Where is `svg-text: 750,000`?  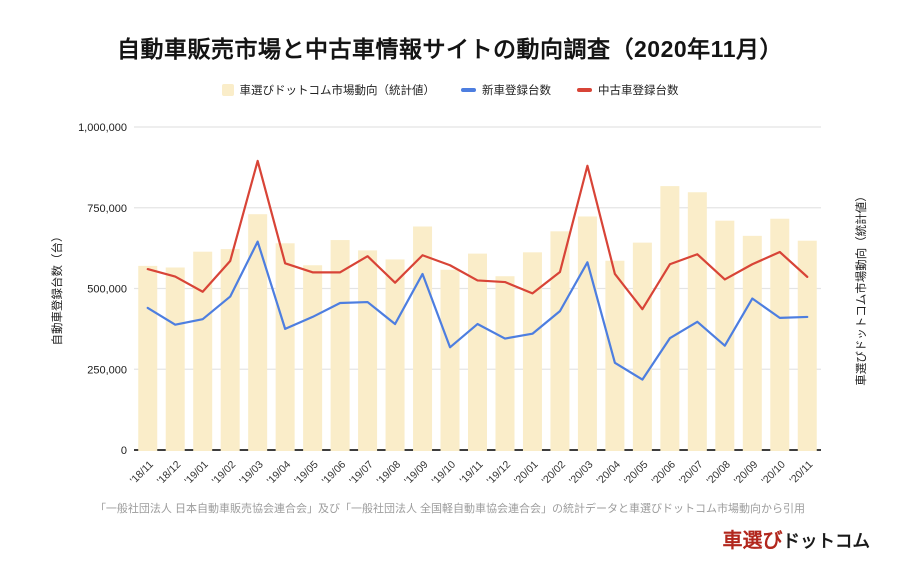 svg-text: 750,000 is located at coordinates (107, 209).